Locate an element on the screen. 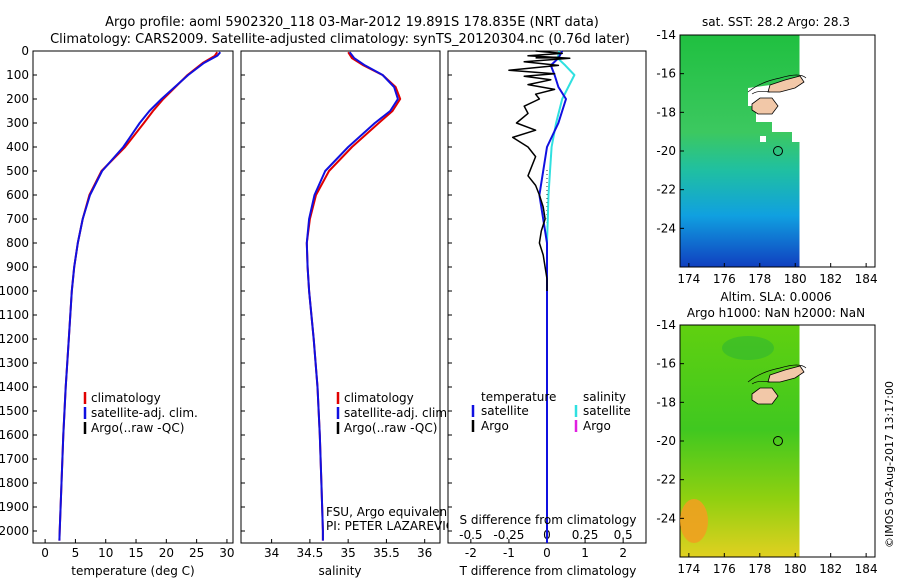  x-tick-label: 30 is located at coordinates (226, 553).